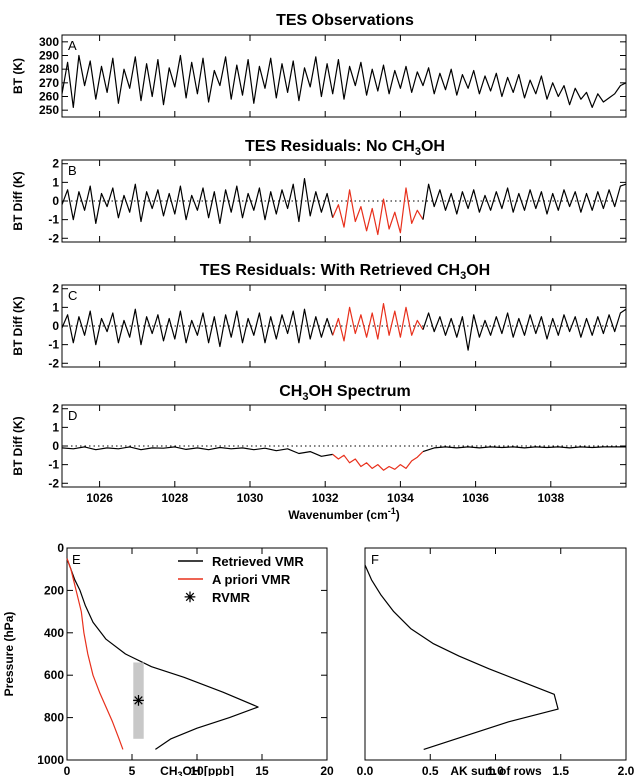 The height and width of the screenshot is (776, 638). Describe the element at coordinates (174, 498) in the screenshot. I see `panel-d-xtick-label: 1028` at that location.